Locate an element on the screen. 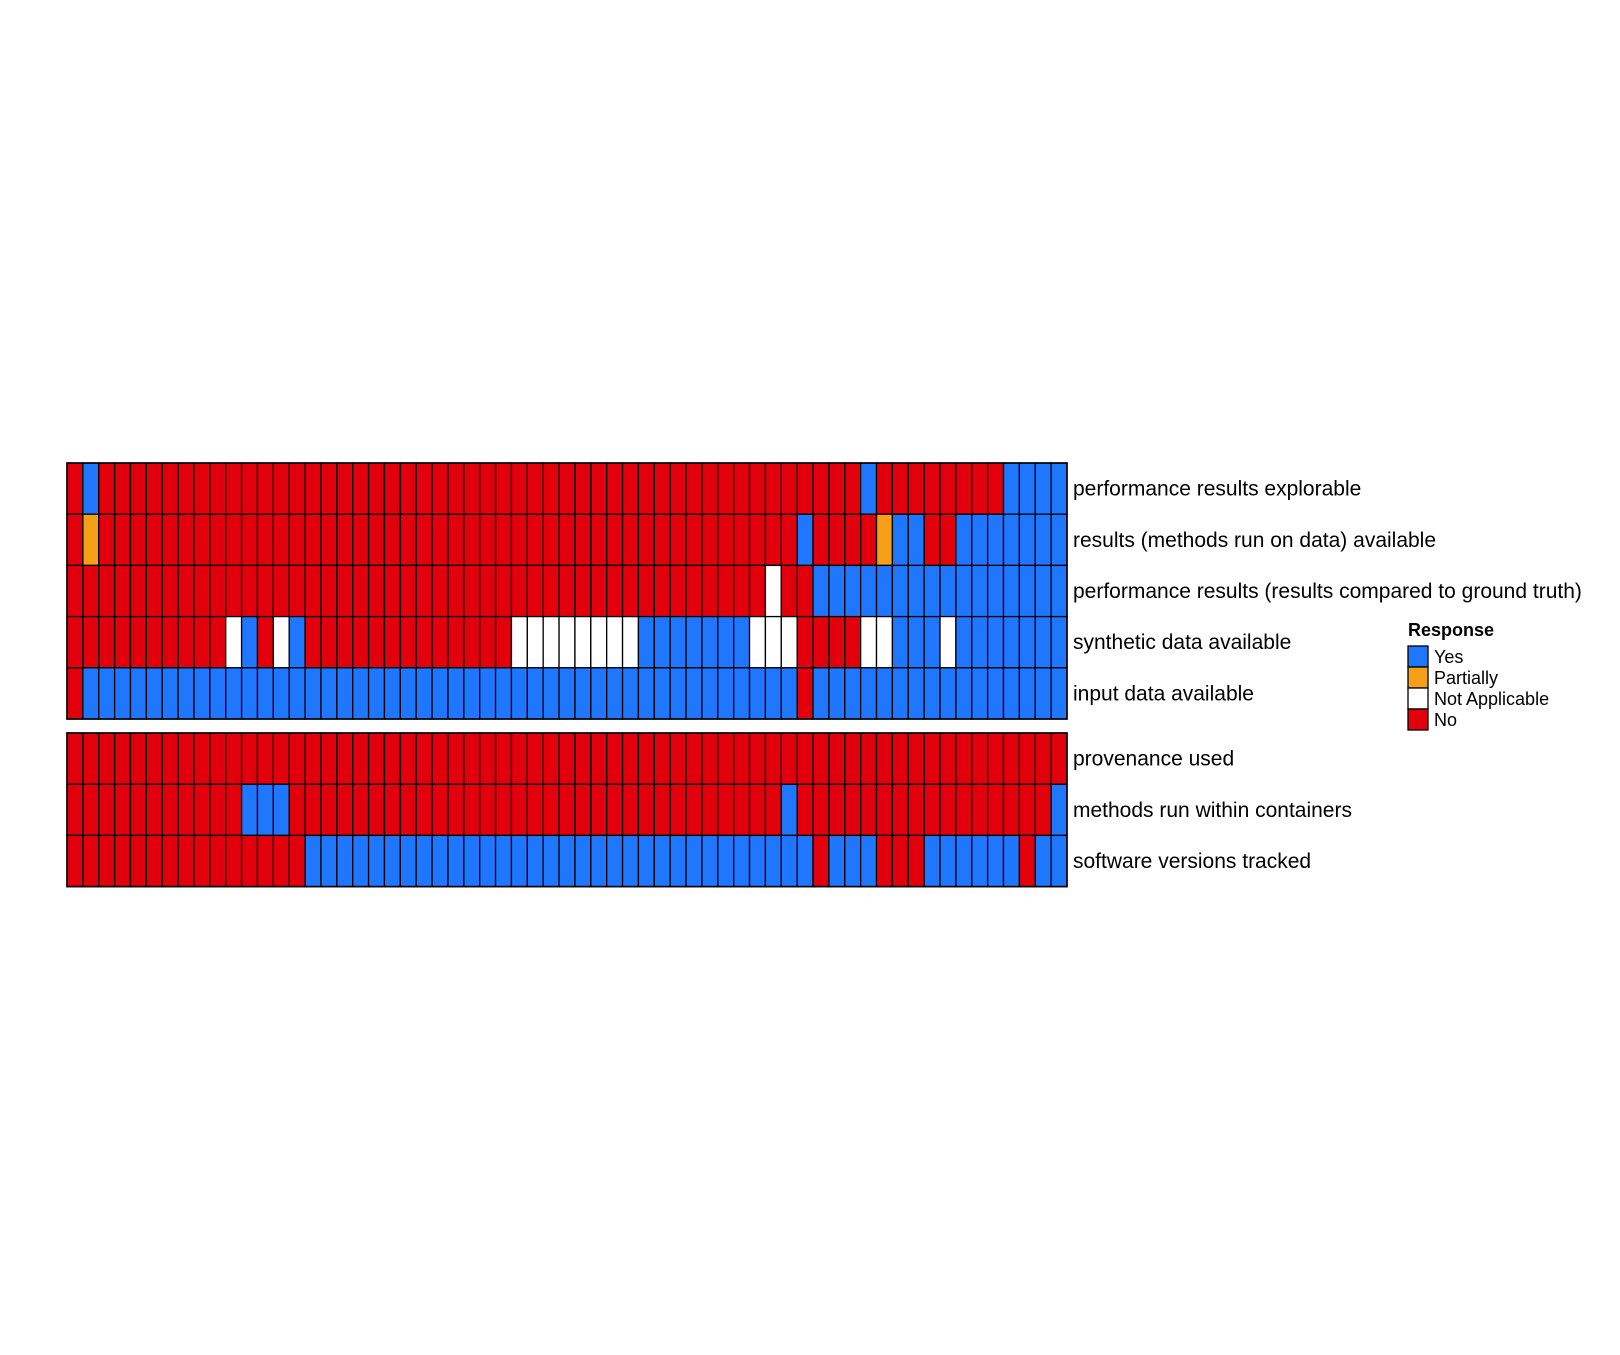  legend-swatch-not-applicable is located at coordinates (1418, 698).